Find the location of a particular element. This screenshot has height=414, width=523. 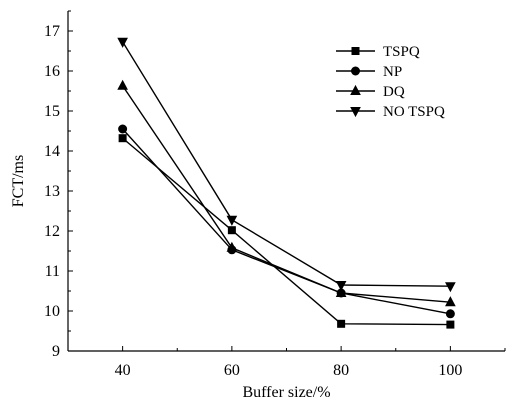

y-tick-label: 13 is located at coordinates (52, 191).